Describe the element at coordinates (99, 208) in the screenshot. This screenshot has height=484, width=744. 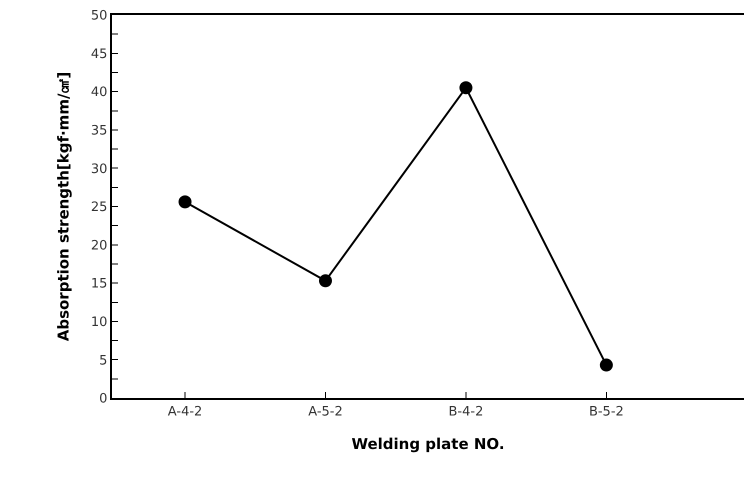
I see `y-tick-label: 25` at that location.